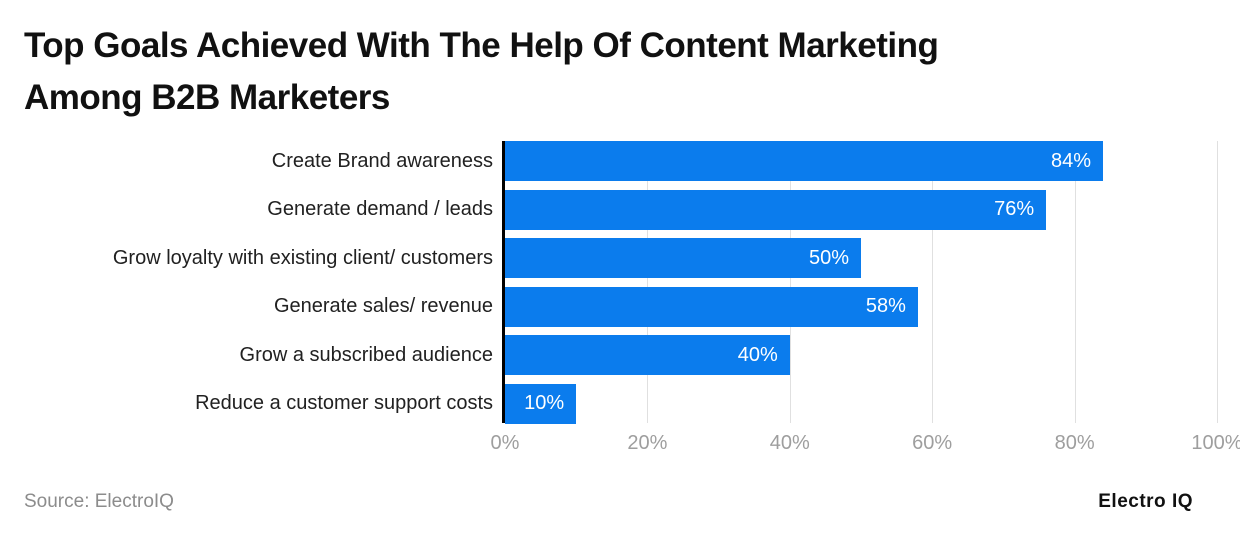  Describe the element at coordinates (382, 160) in the screenshot. I see `category-label: Create Brand awareness` at that location.